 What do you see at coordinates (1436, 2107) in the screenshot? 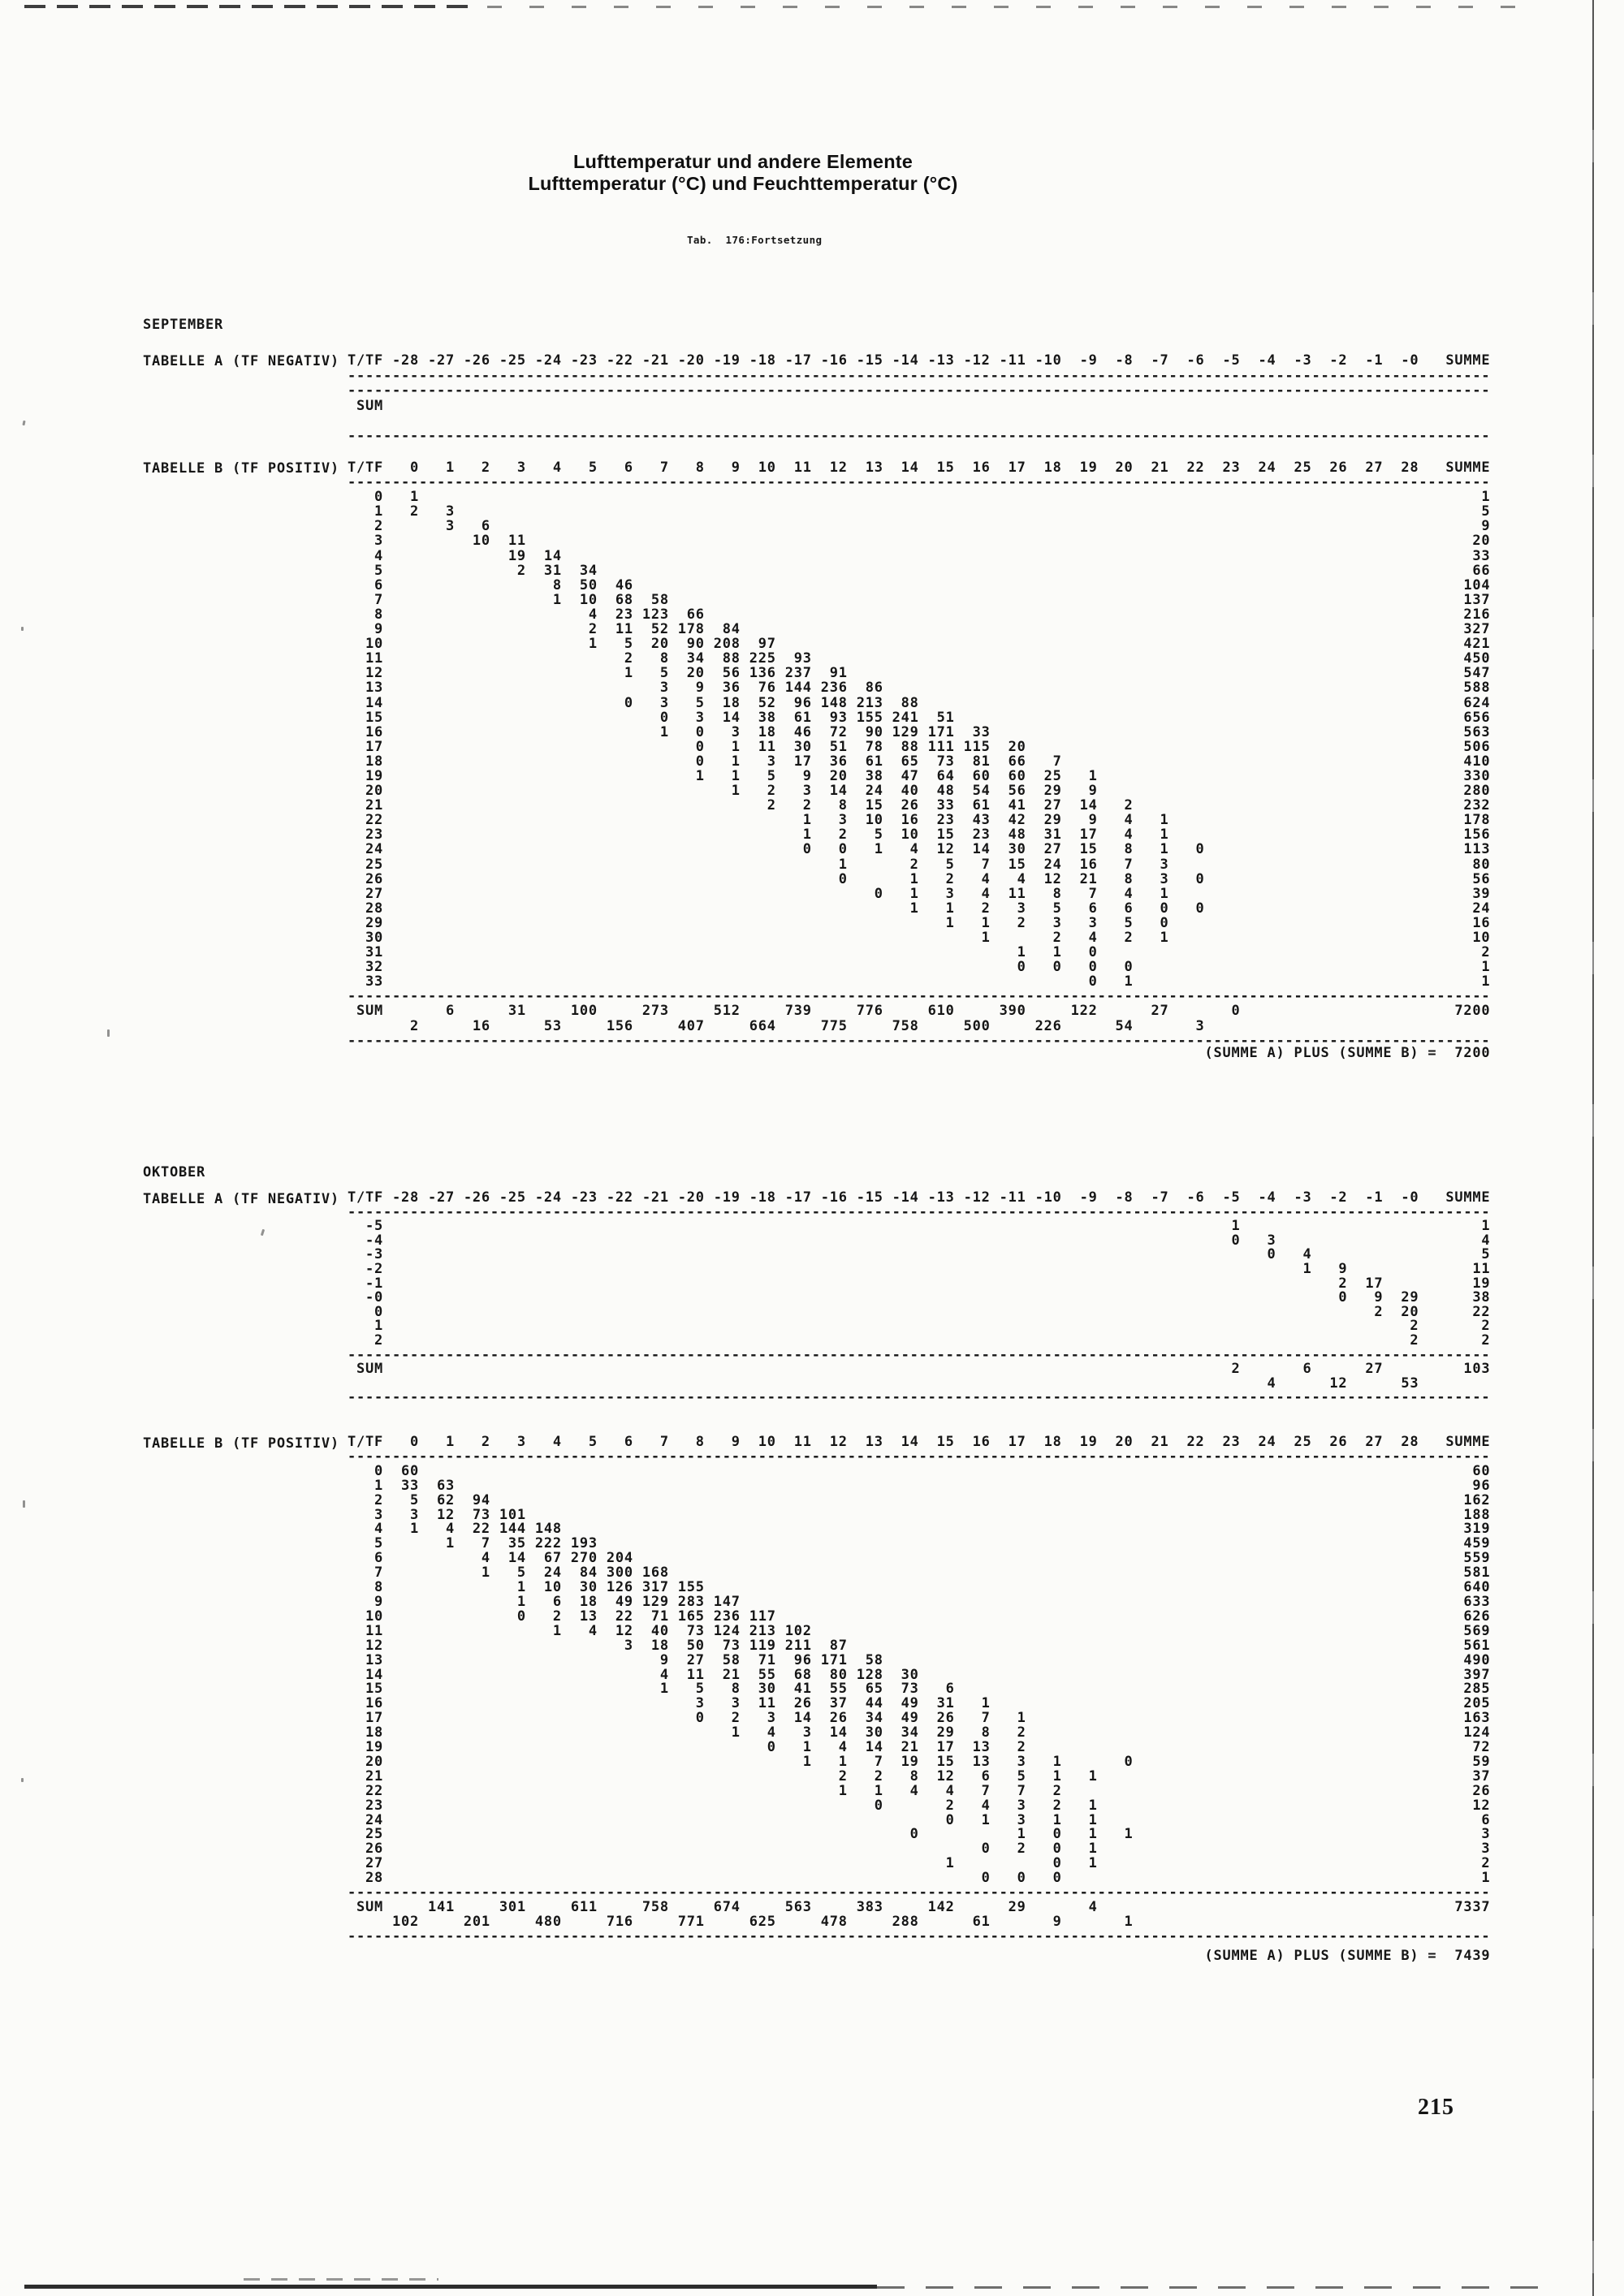
I see `page-number: 215` at bounding box center [1436, 2107].